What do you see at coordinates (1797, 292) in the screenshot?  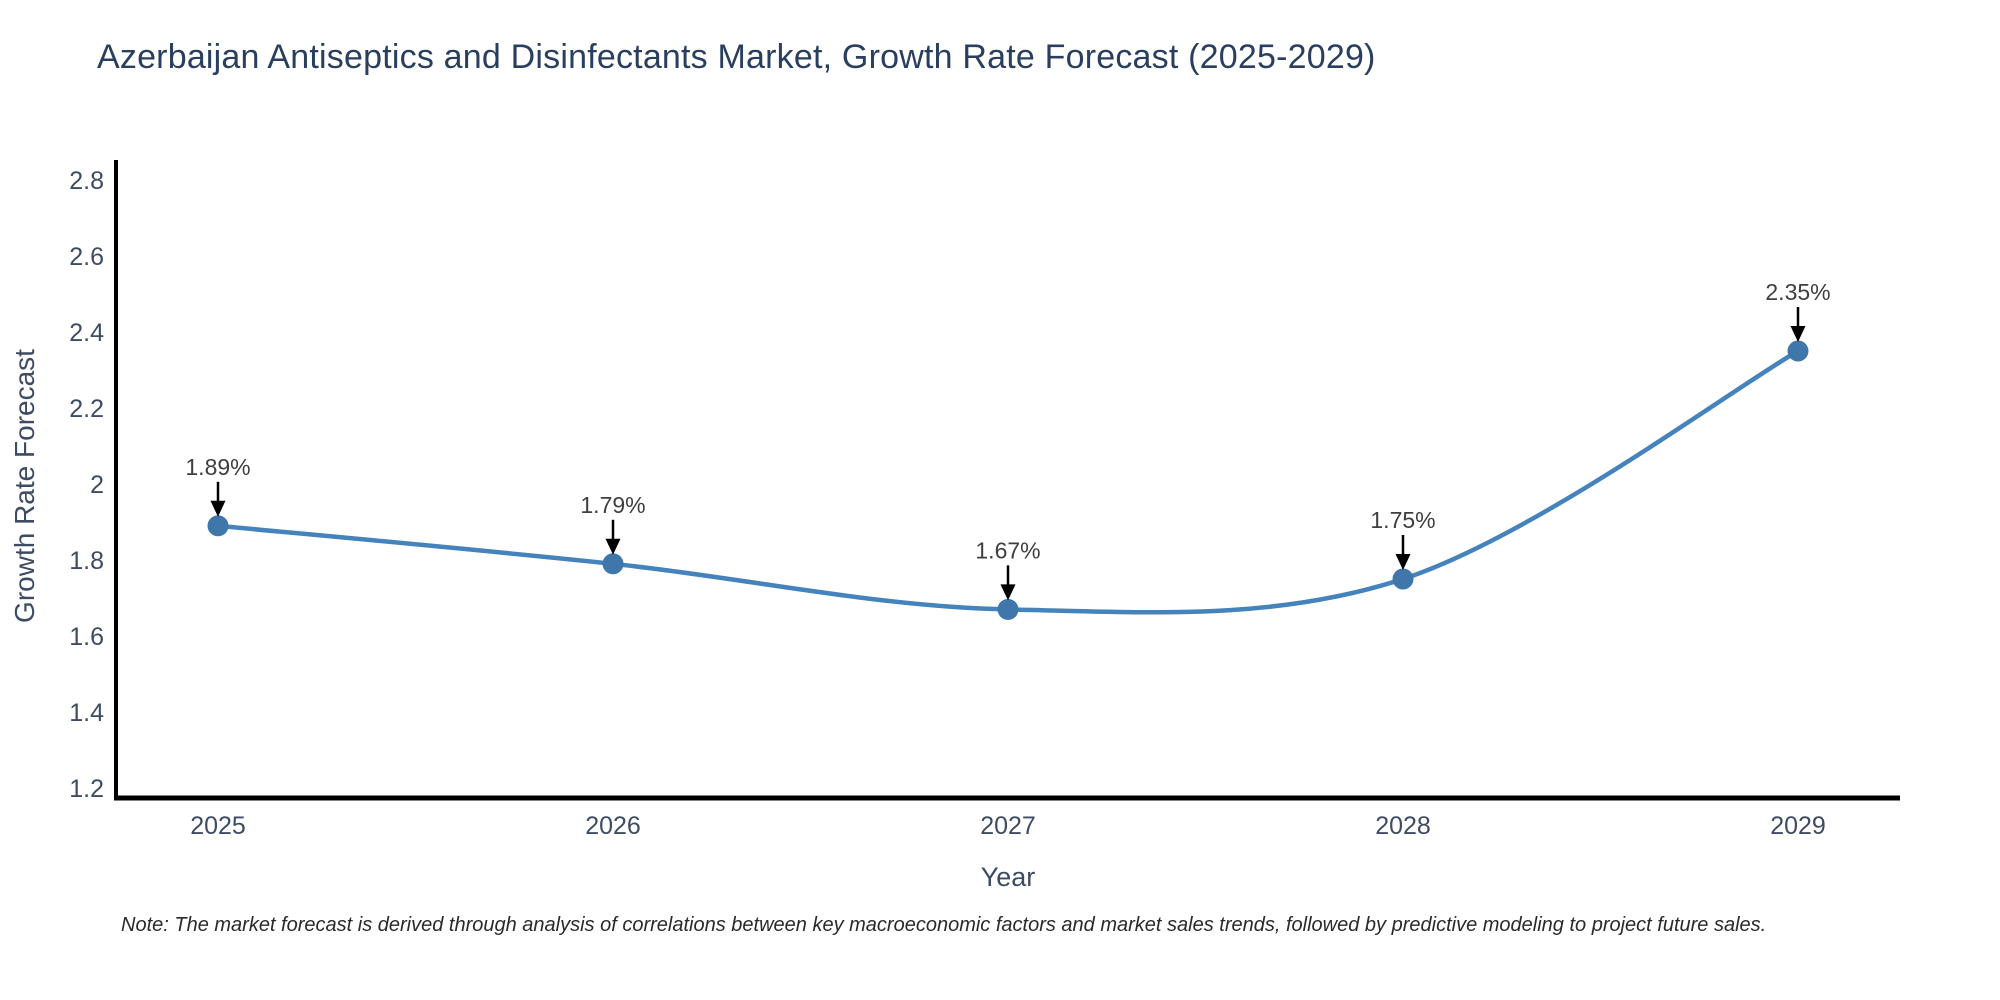 I see `annotation-label: 2.35%` at bounding box center [1797, 292].